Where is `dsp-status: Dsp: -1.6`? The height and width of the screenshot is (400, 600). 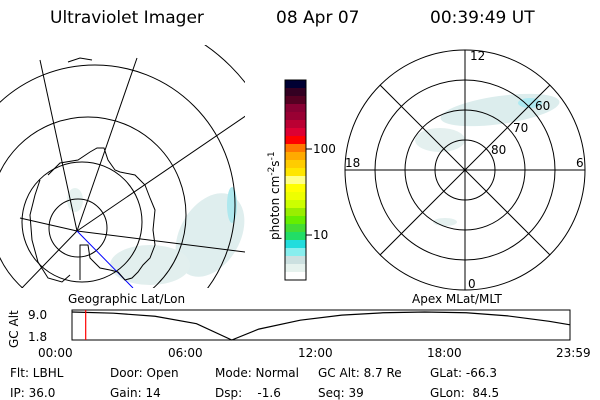
dsp-status: Dsp: -1.6 is located at coordinates (248, 393).